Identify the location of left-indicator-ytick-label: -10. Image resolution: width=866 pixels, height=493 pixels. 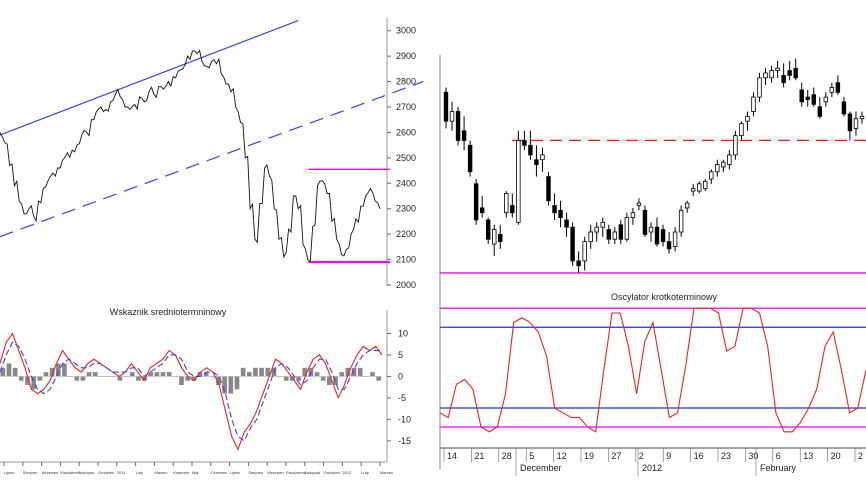
(404, 419).